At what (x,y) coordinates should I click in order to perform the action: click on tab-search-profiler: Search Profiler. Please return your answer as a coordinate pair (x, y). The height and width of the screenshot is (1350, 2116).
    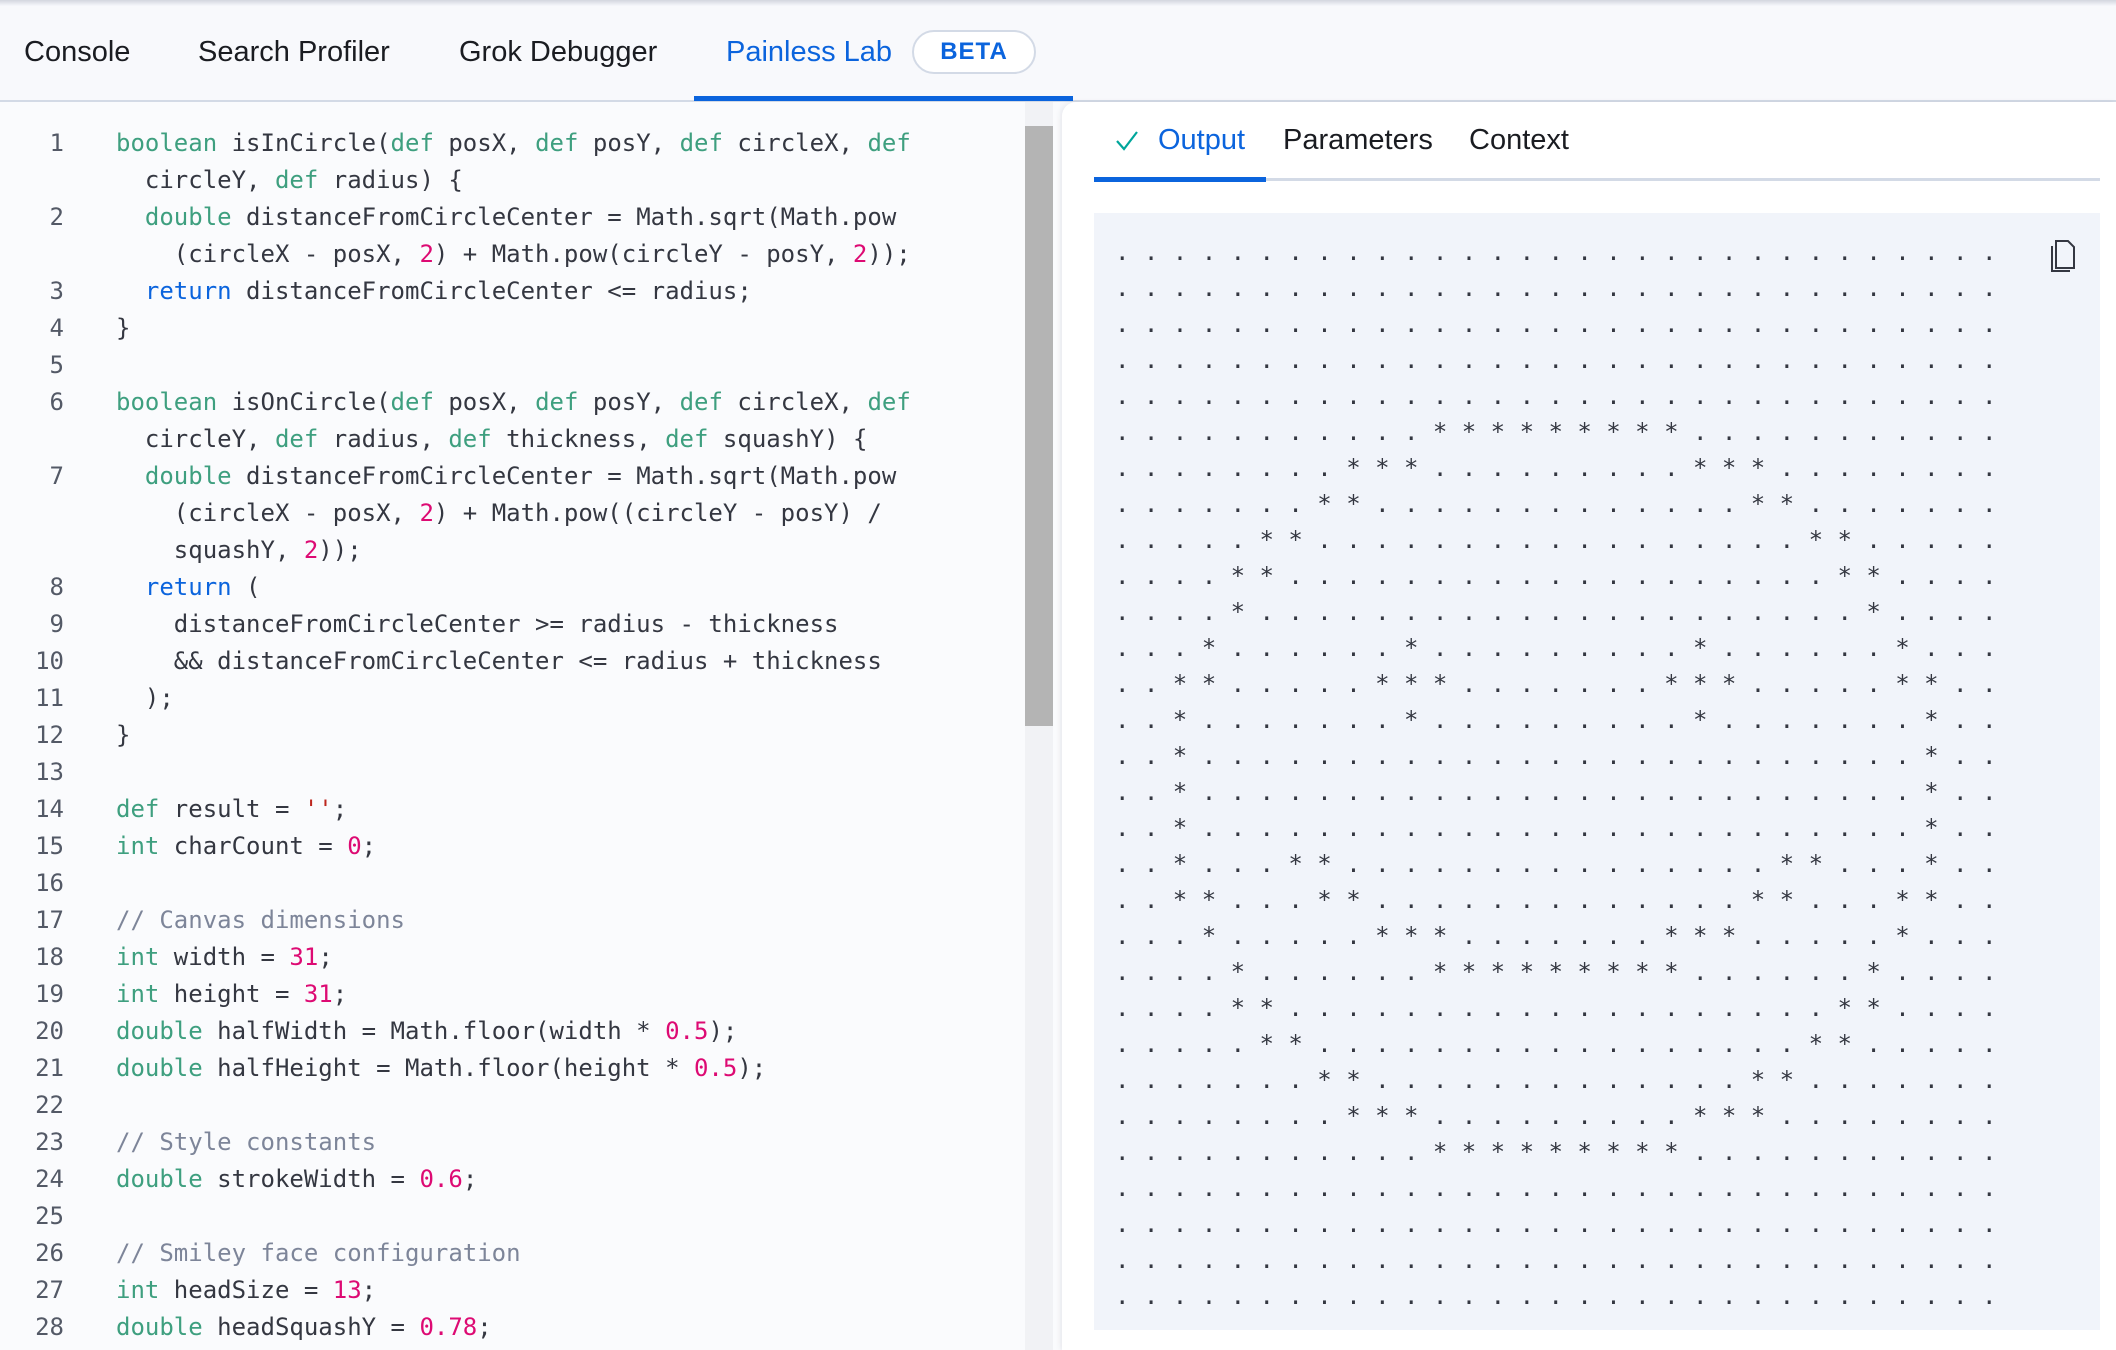
    Looking at the image, I should click on (294, 52).